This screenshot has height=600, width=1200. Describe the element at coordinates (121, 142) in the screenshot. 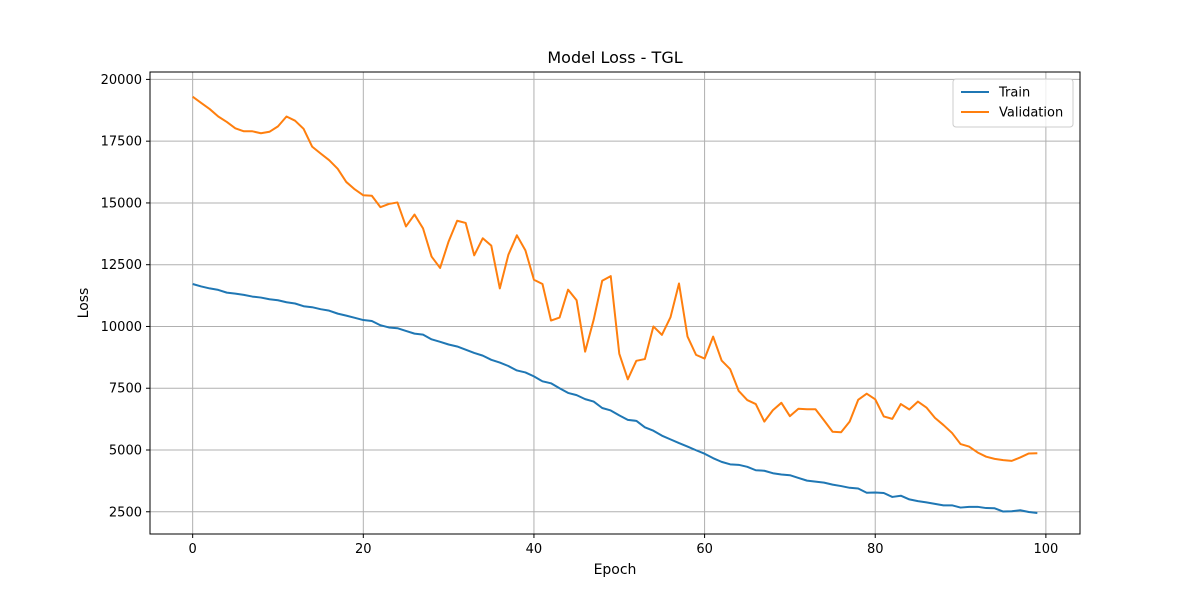

I see `y-tick-label: 17500` at that location.